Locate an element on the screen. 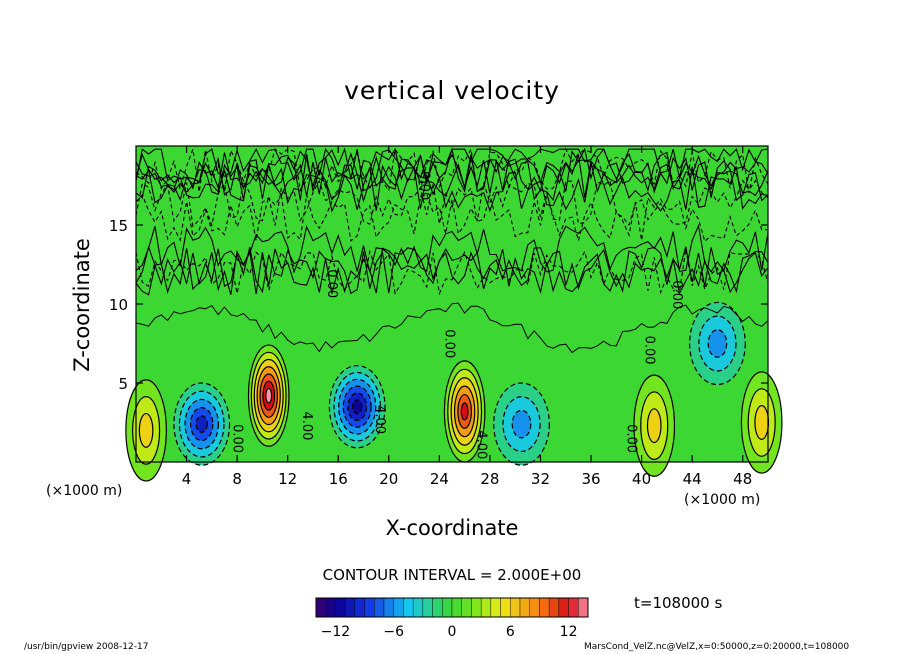 The width and height of the screenshot is (904, 654). x-tick-label: 48 is located at coordinates (742, 479).